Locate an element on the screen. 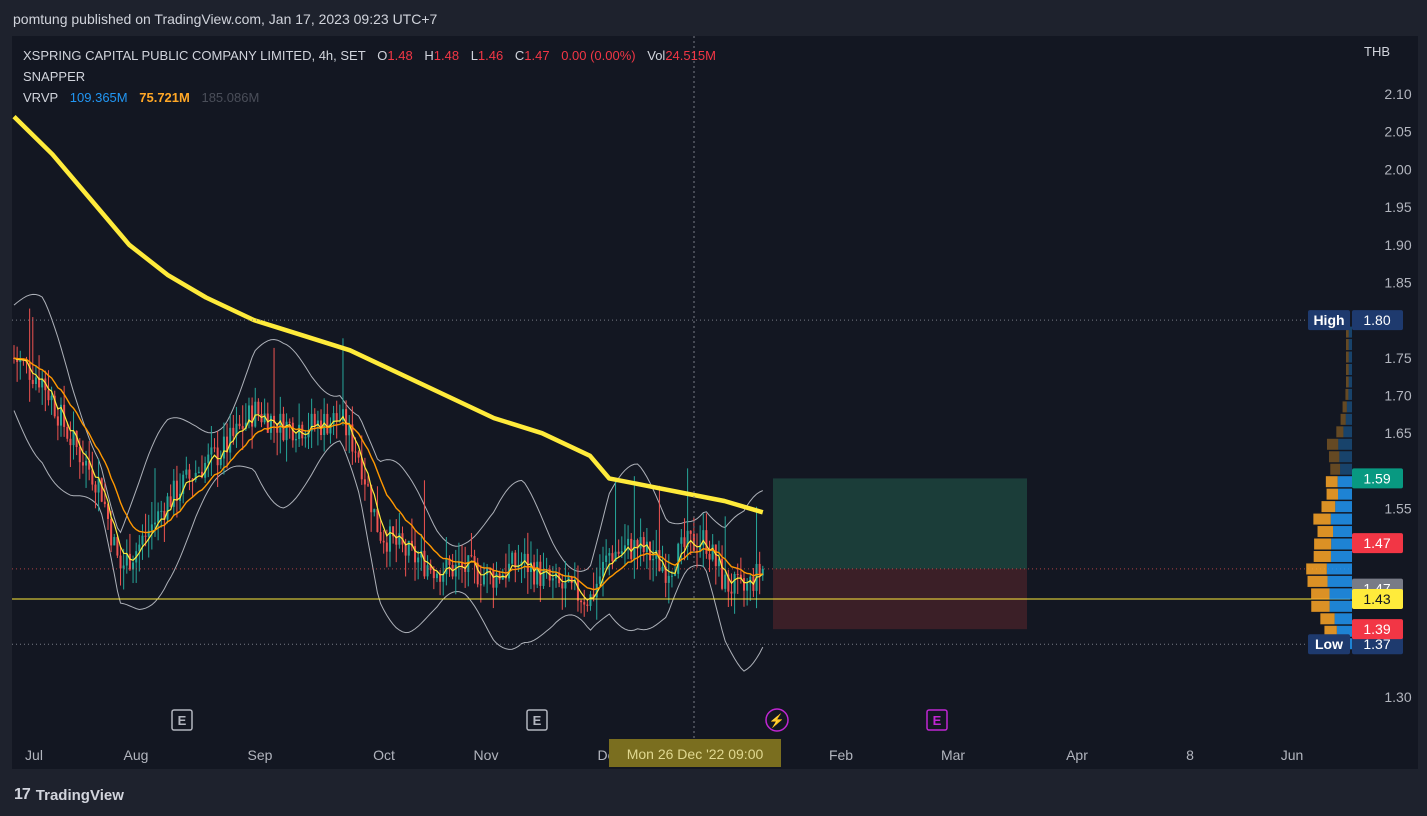  footer-brand: 17 TradingView is located at coordinates (69, 795).